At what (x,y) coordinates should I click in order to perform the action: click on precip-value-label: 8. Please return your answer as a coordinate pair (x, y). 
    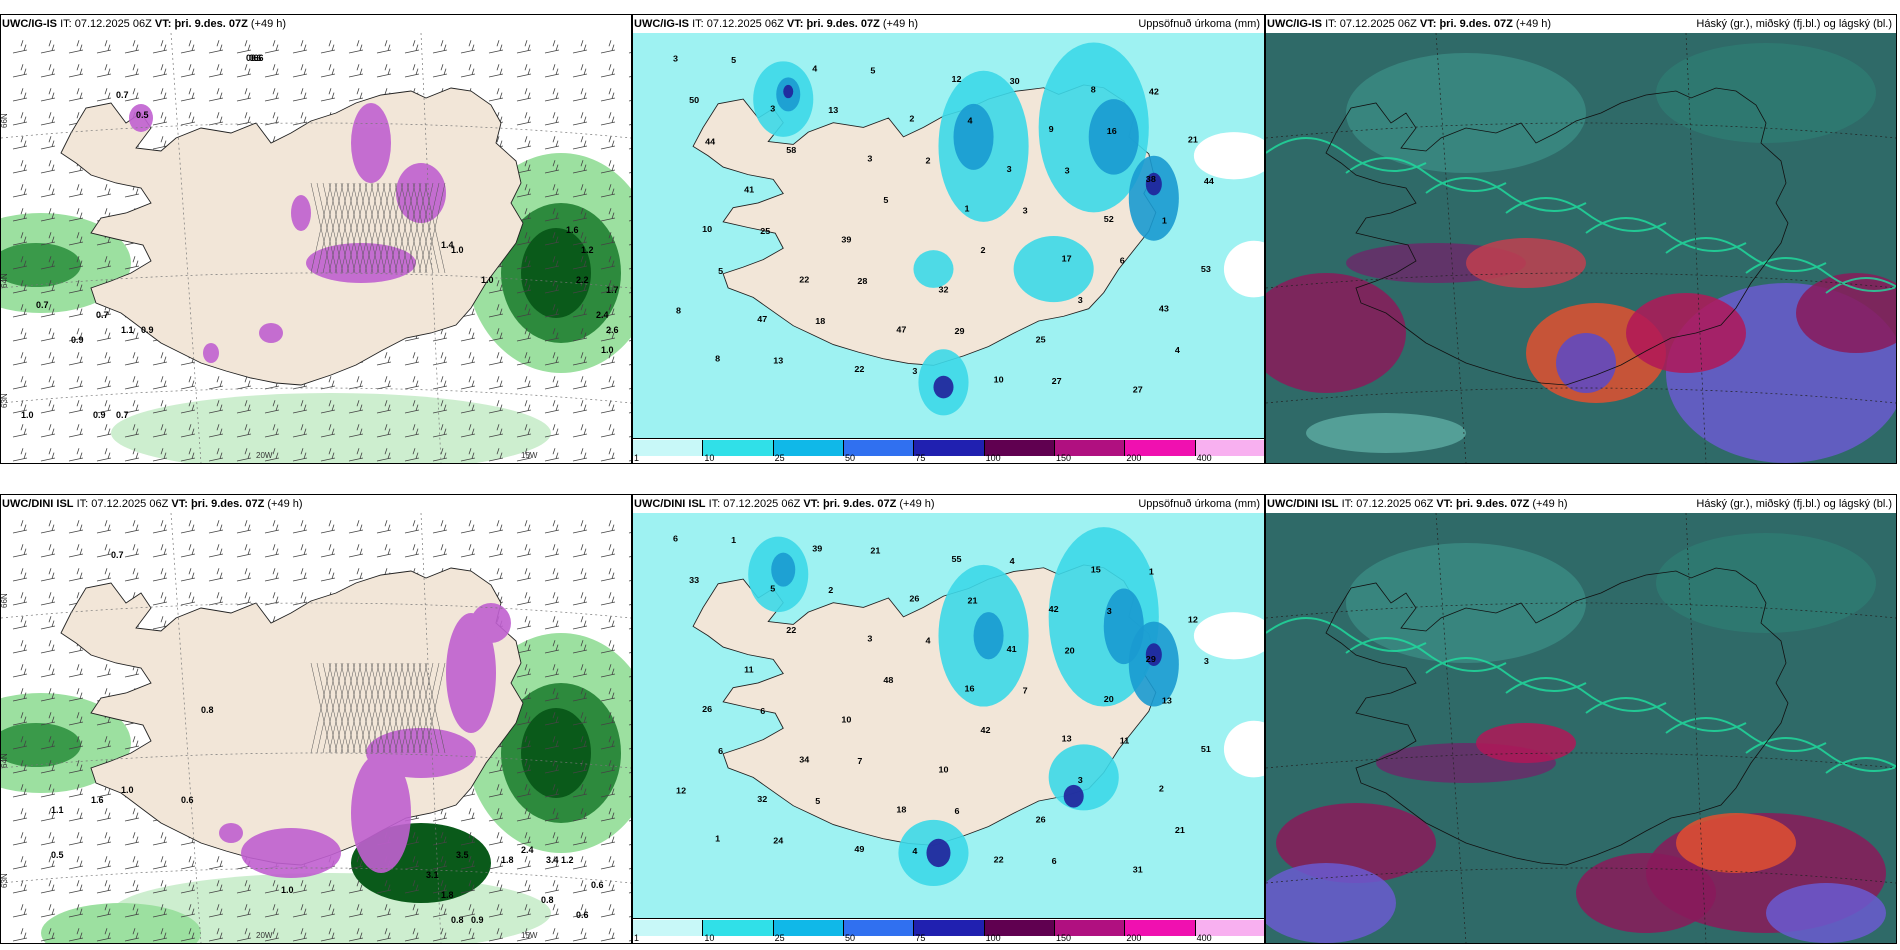
    Looking at the image, I should click on (717, 359).